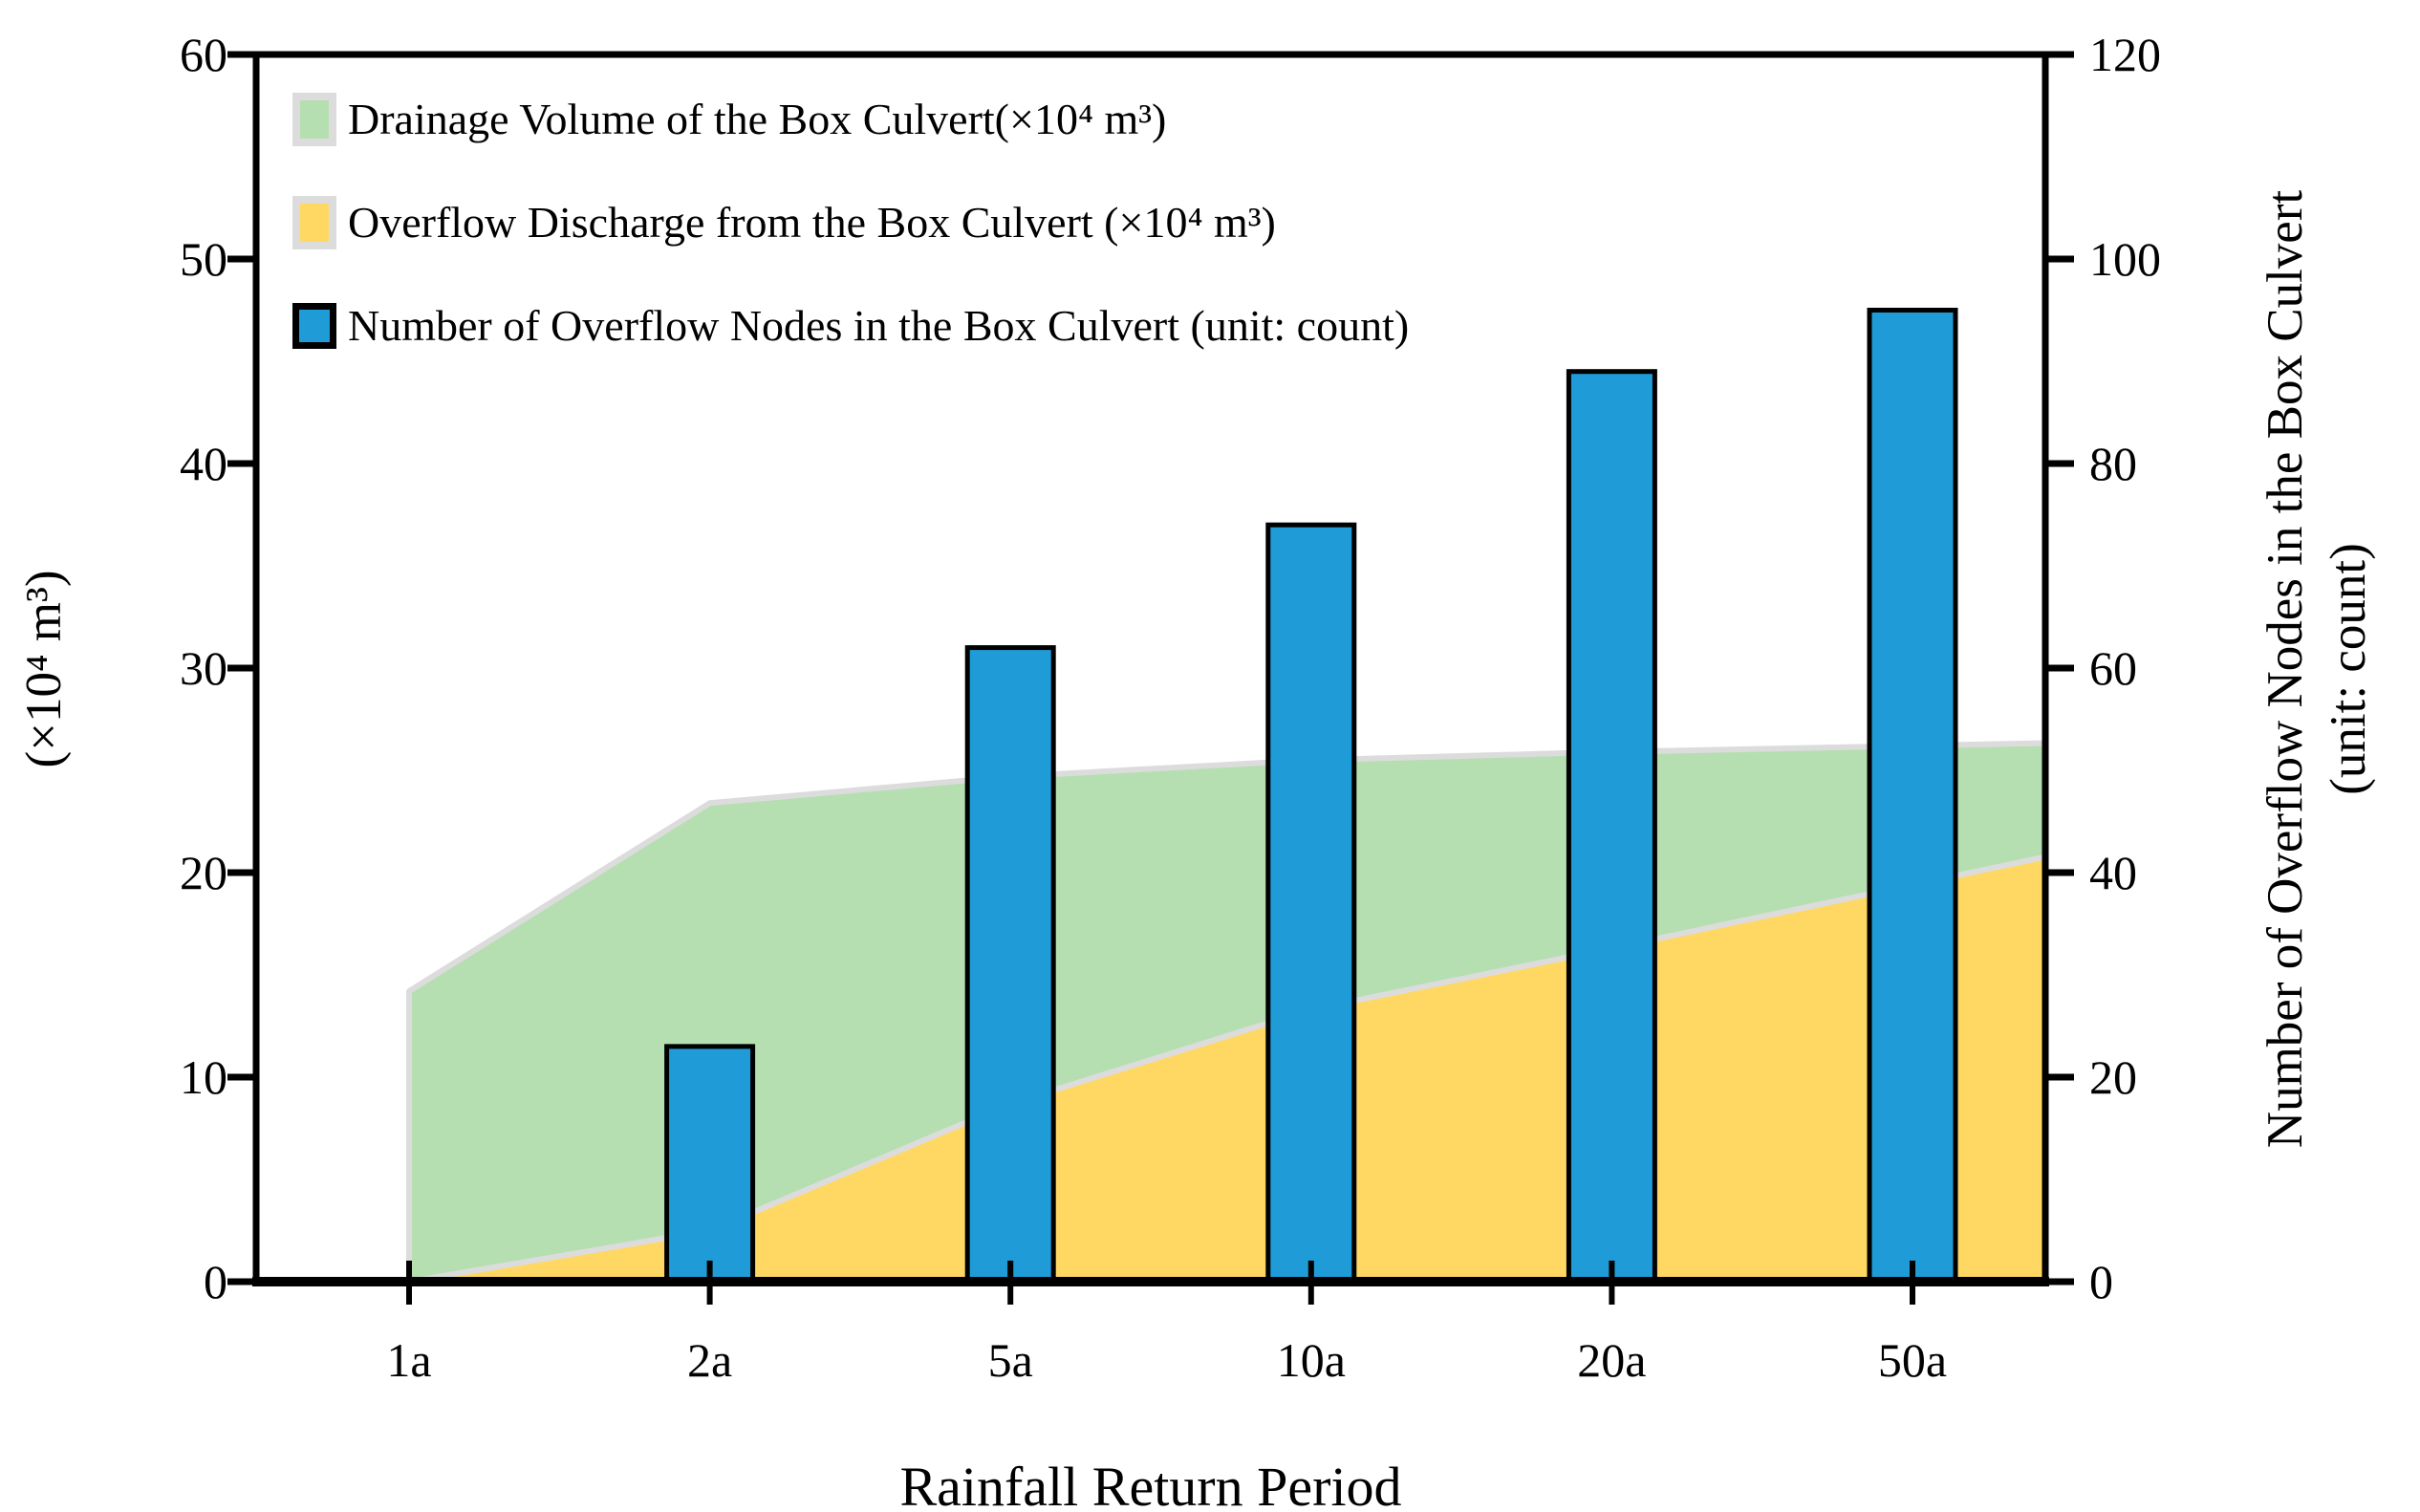 The width and height of the screenshot is (2420, 1512). Describe the element at coordinates (314, 222) in the screenshot. I see `legend-swatch-yellow-area` at that location.